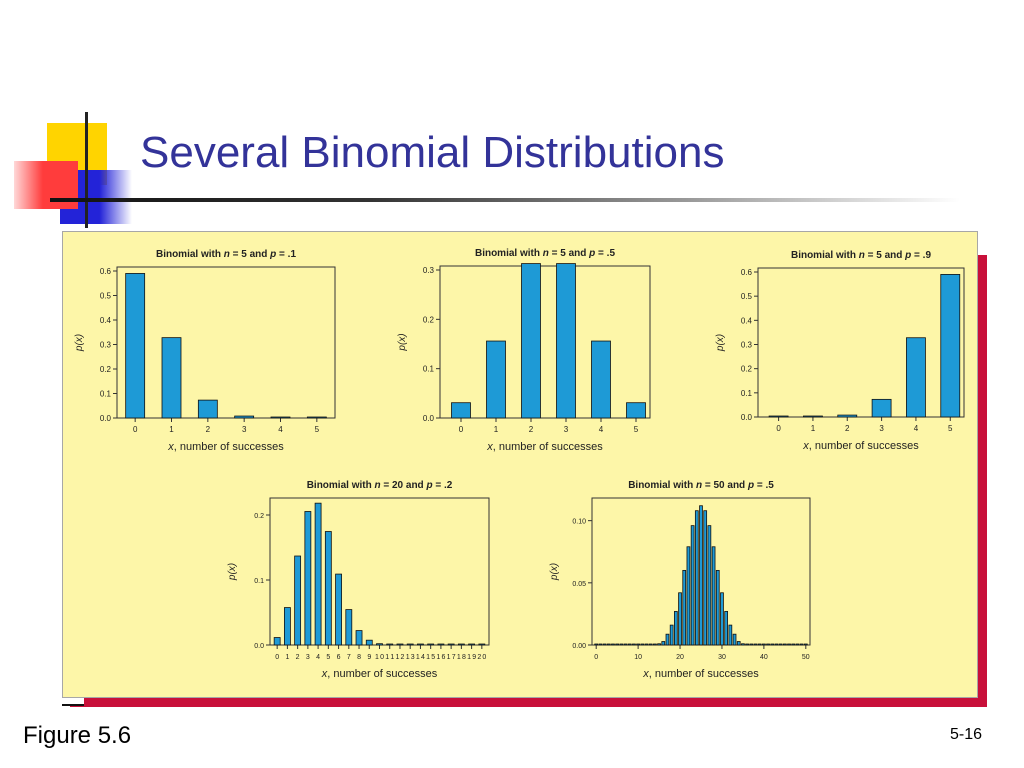 This screenshot has height=768, width=1024. What do you see at coordinates (286, 254) in the screenshot?
I see `chart-title-part: = .1` at bounding box center [286, 254].